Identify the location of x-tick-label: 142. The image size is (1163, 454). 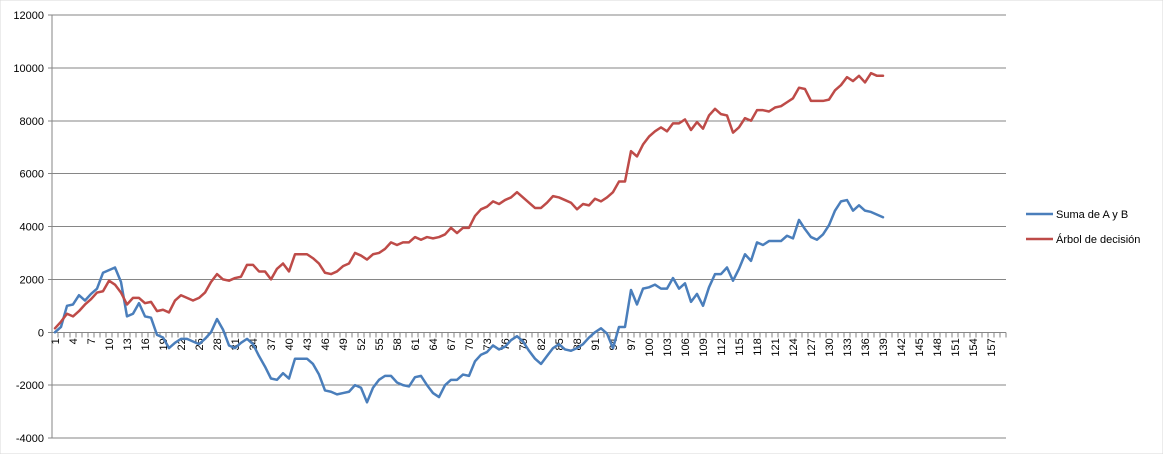
(902, 347).